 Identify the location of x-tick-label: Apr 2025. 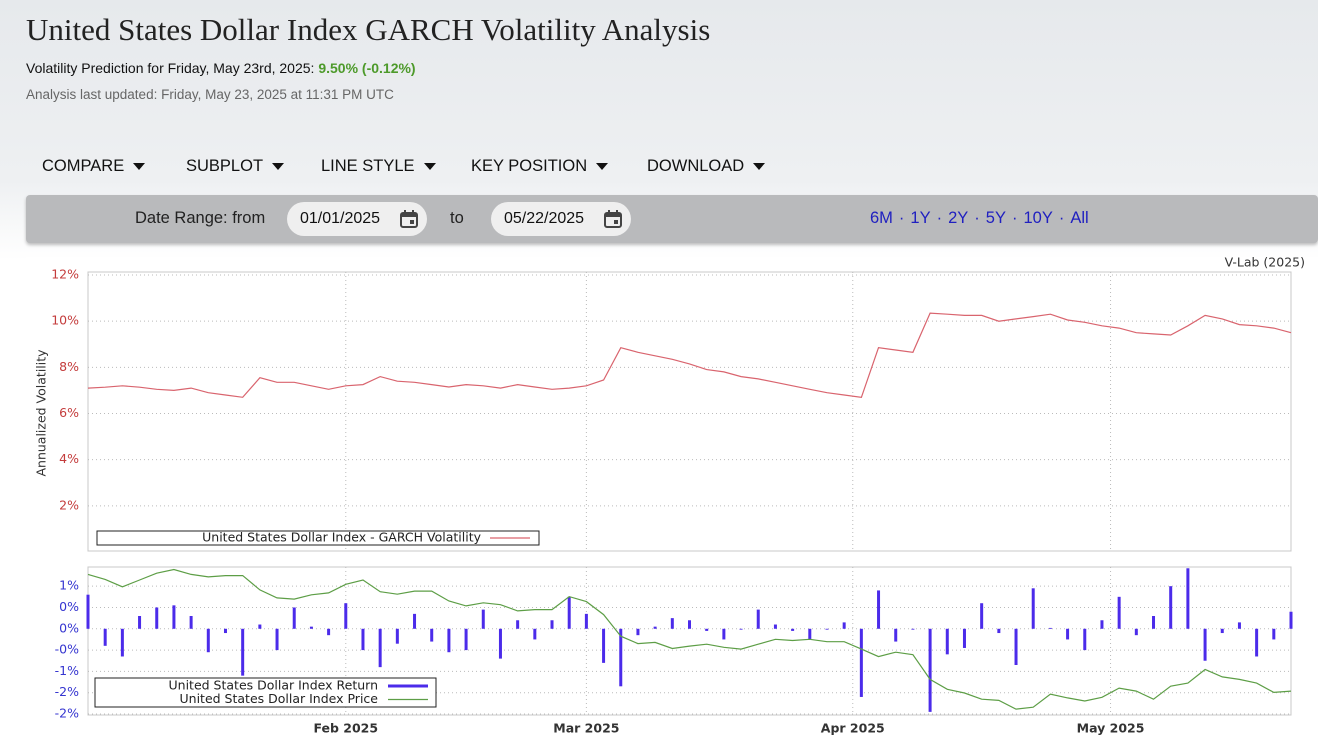
(853, 728).